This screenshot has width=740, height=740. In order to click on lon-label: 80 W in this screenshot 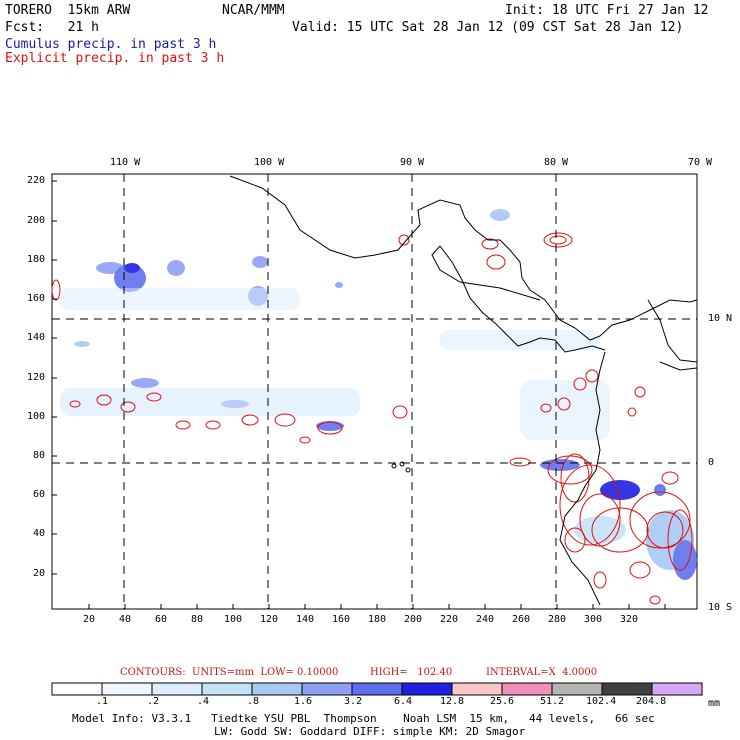, I will do `click(556, 162)`.